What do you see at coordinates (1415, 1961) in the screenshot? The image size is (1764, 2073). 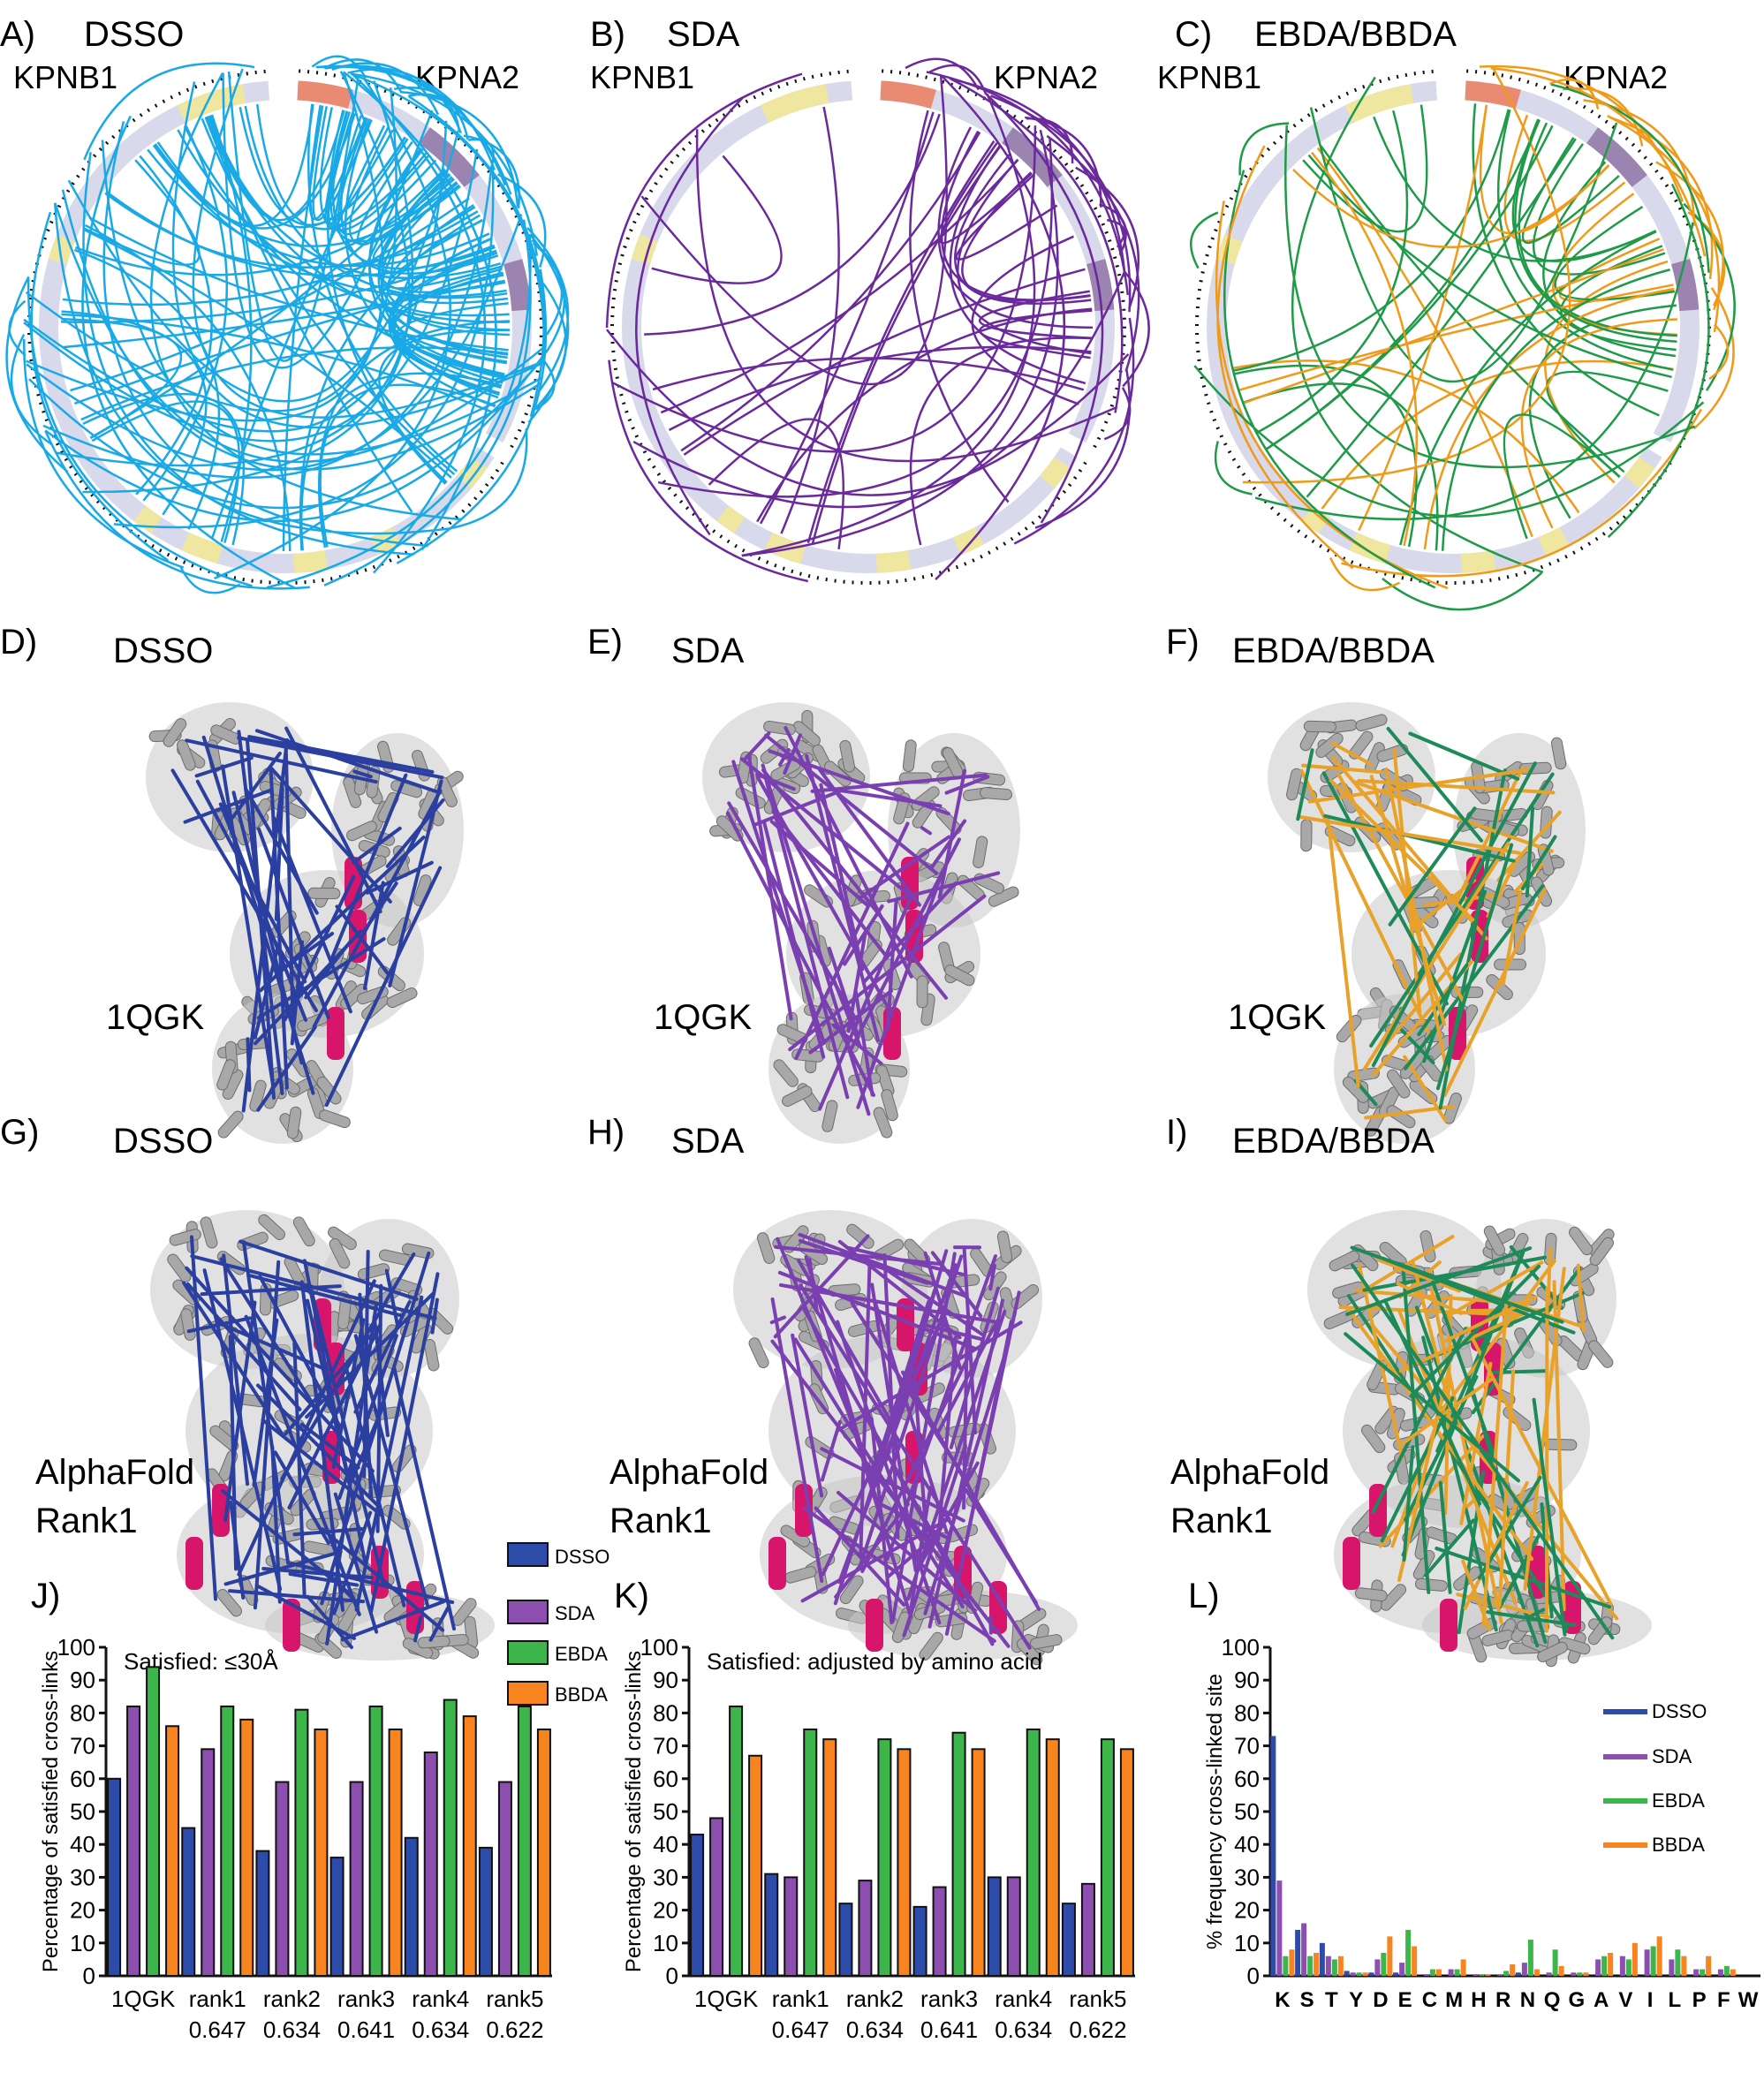 I see `bar-bbda-E` at bounding box center [1415, 1961].